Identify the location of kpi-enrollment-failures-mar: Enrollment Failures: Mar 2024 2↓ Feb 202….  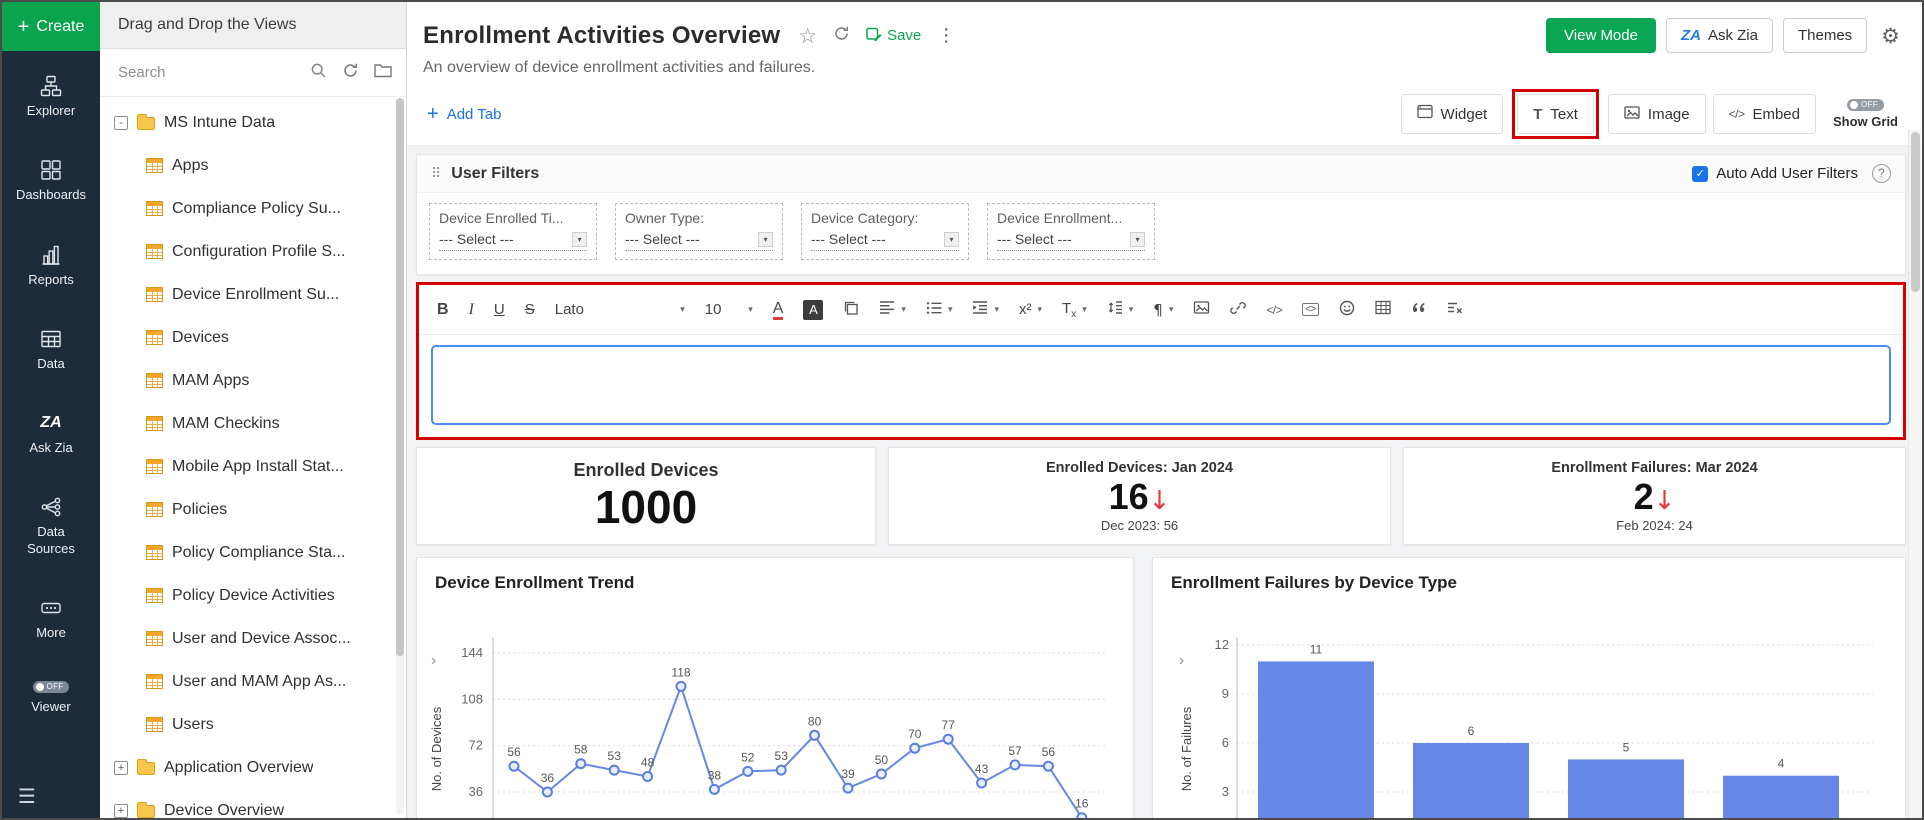
(1654, 496).